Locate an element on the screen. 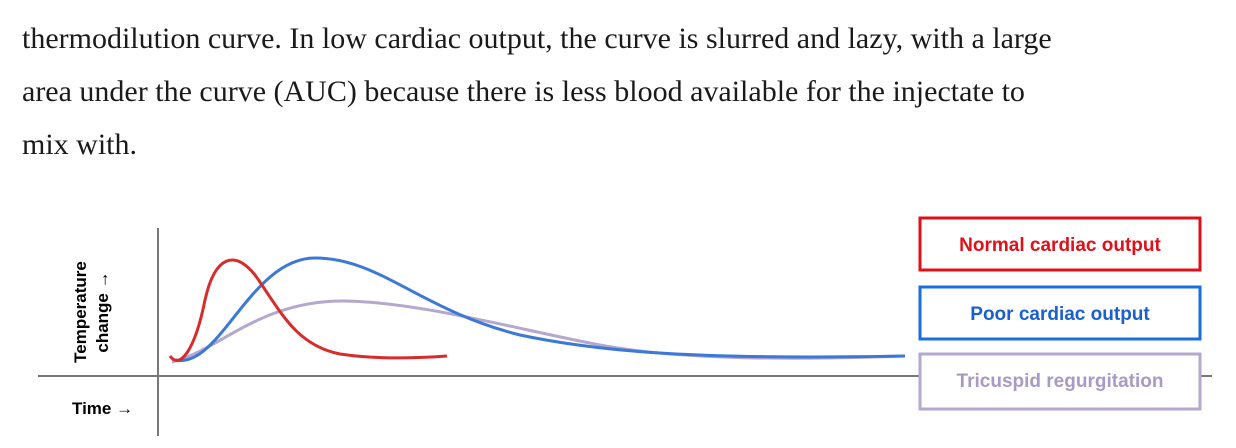 The image size is (1236, 448). legend-label: Normal cardiac output is located at coordinates (1060, 245).